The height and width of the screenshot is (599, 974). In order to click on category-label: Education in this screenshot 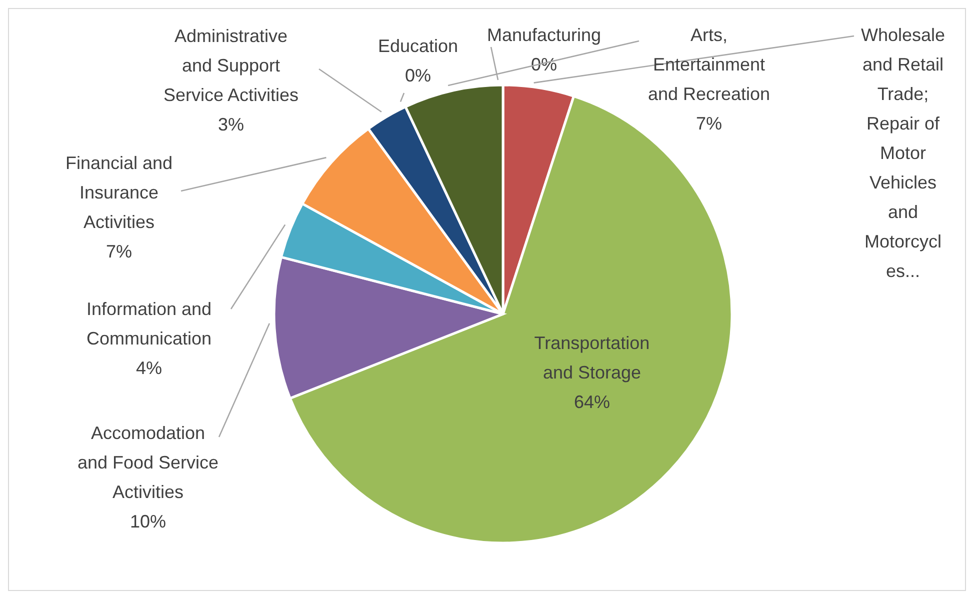, I will do `click(418, 46)`.